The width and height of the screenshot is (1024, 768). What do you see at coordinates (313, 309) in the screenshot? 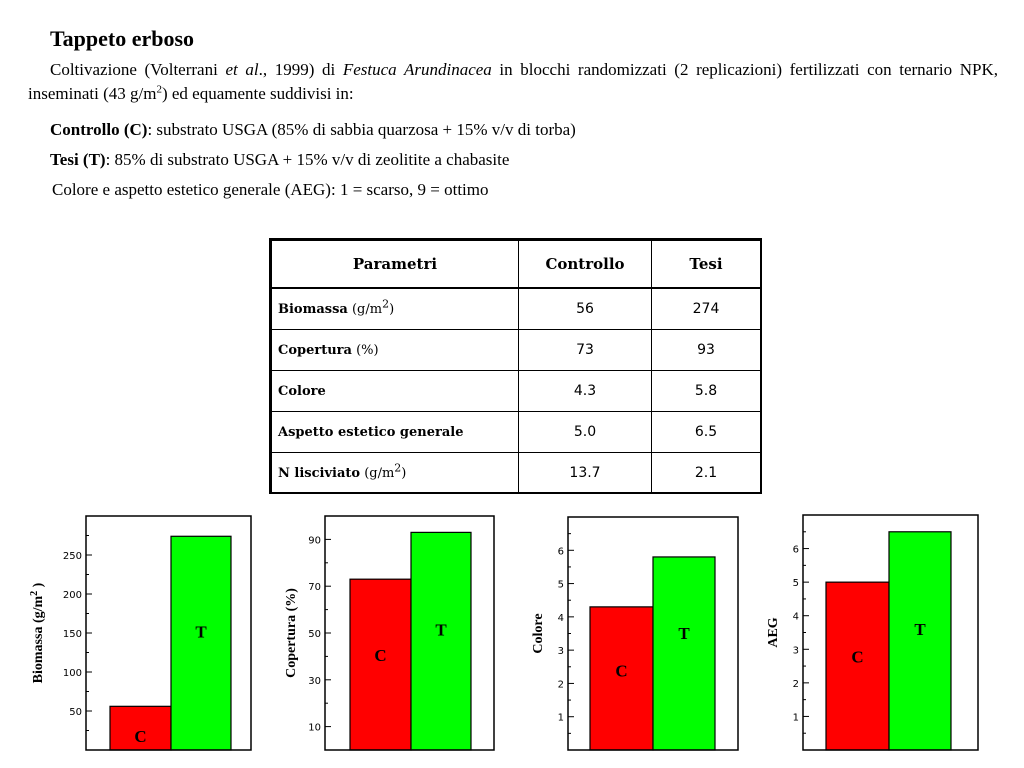
I see `param-name: Biomassa` at bounding box center [313, 309].